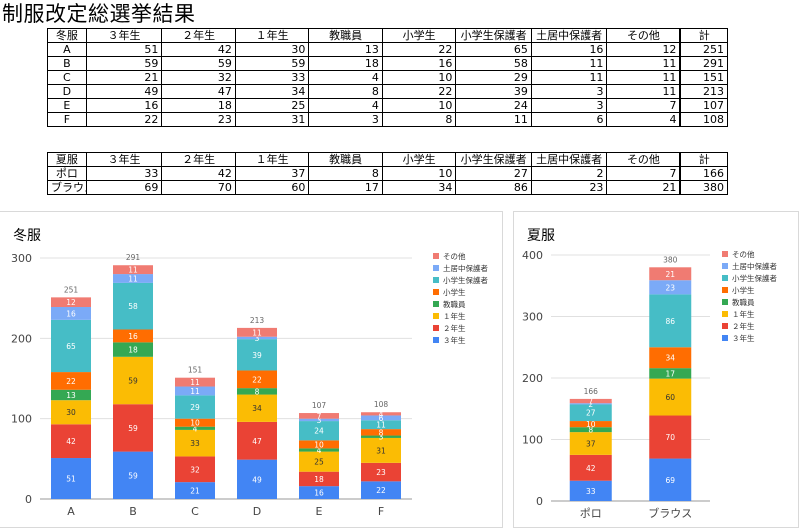 Image resolution: width=800 pixels, height=528 pixels. I want to click on legend-label: 教職員, so click(743, 302).